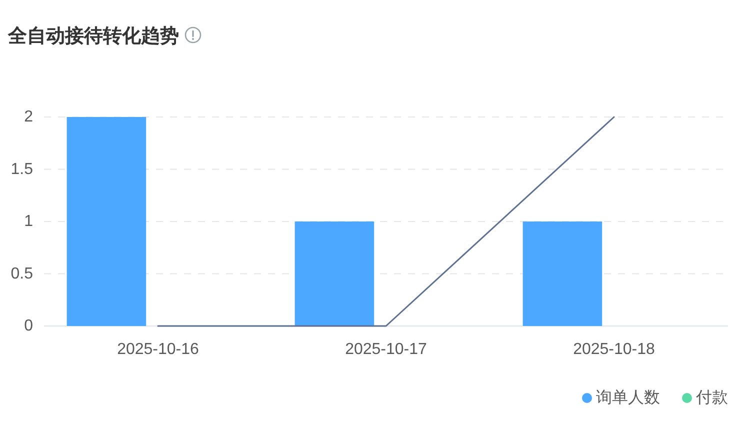 This screenshot has width=744, height=438. Describe the element at coordinates (28, 326) in the screenshot. I see `y-tick-label: 0` at that location.